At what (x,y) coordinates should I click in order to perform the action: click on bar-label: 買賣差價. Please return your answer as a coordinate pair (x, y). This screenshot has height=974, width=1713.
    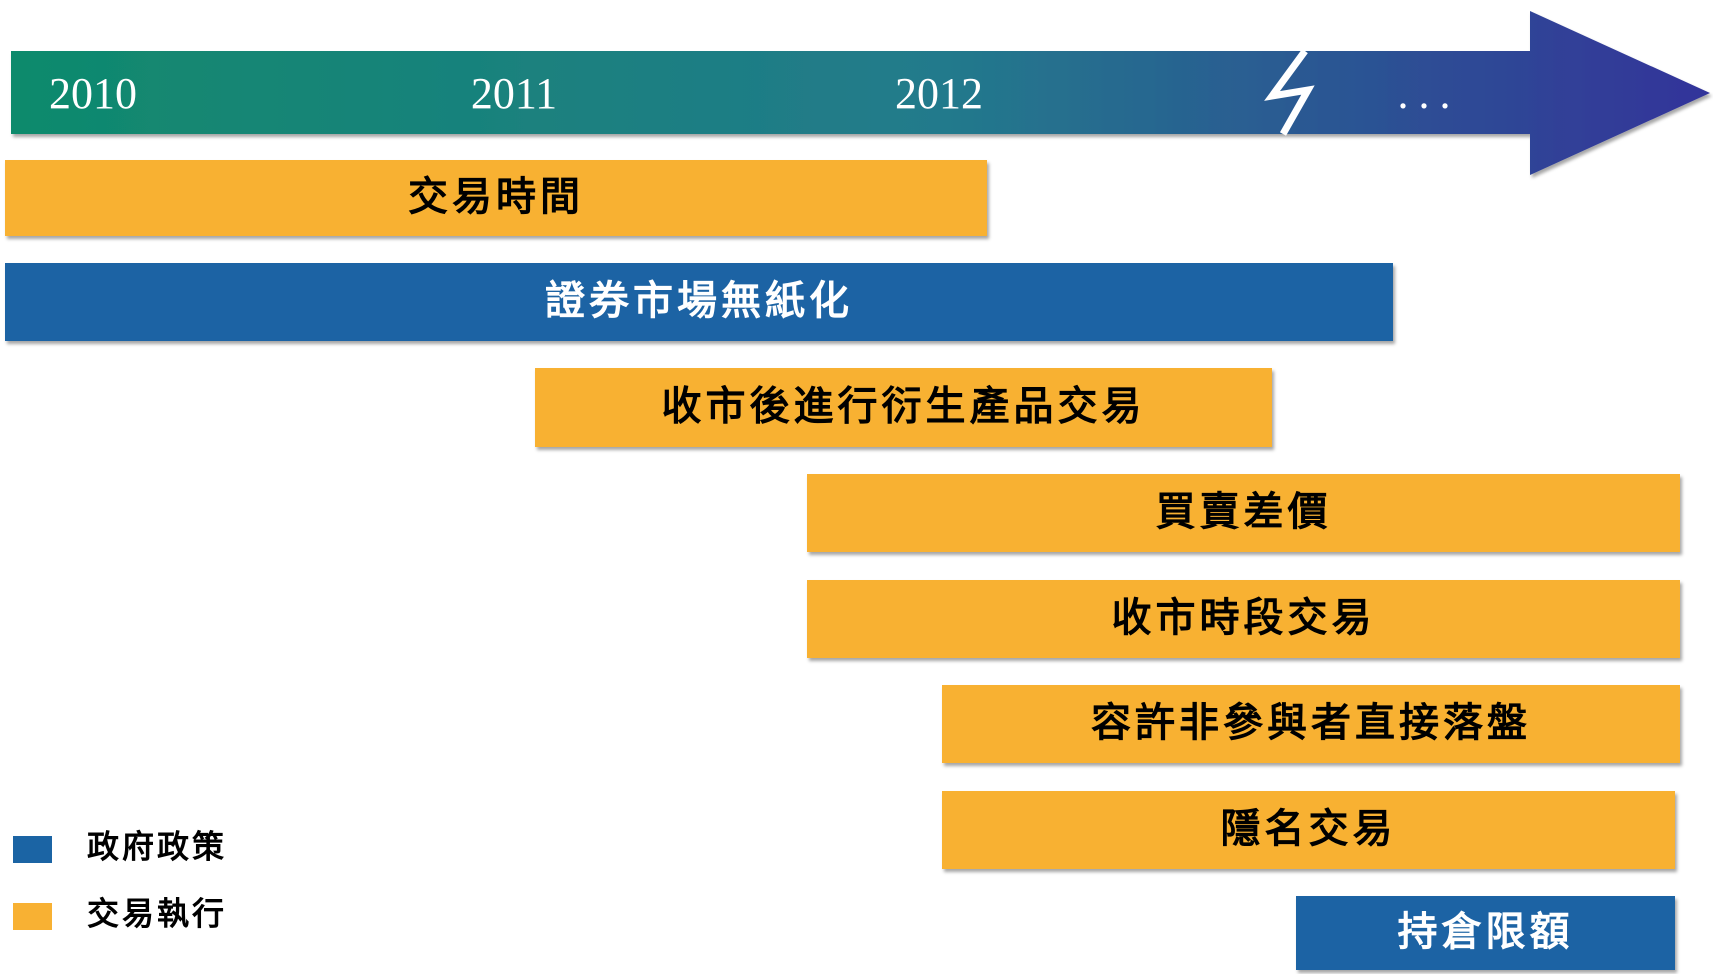
    Looking at the image, I should click on (1244, 511).